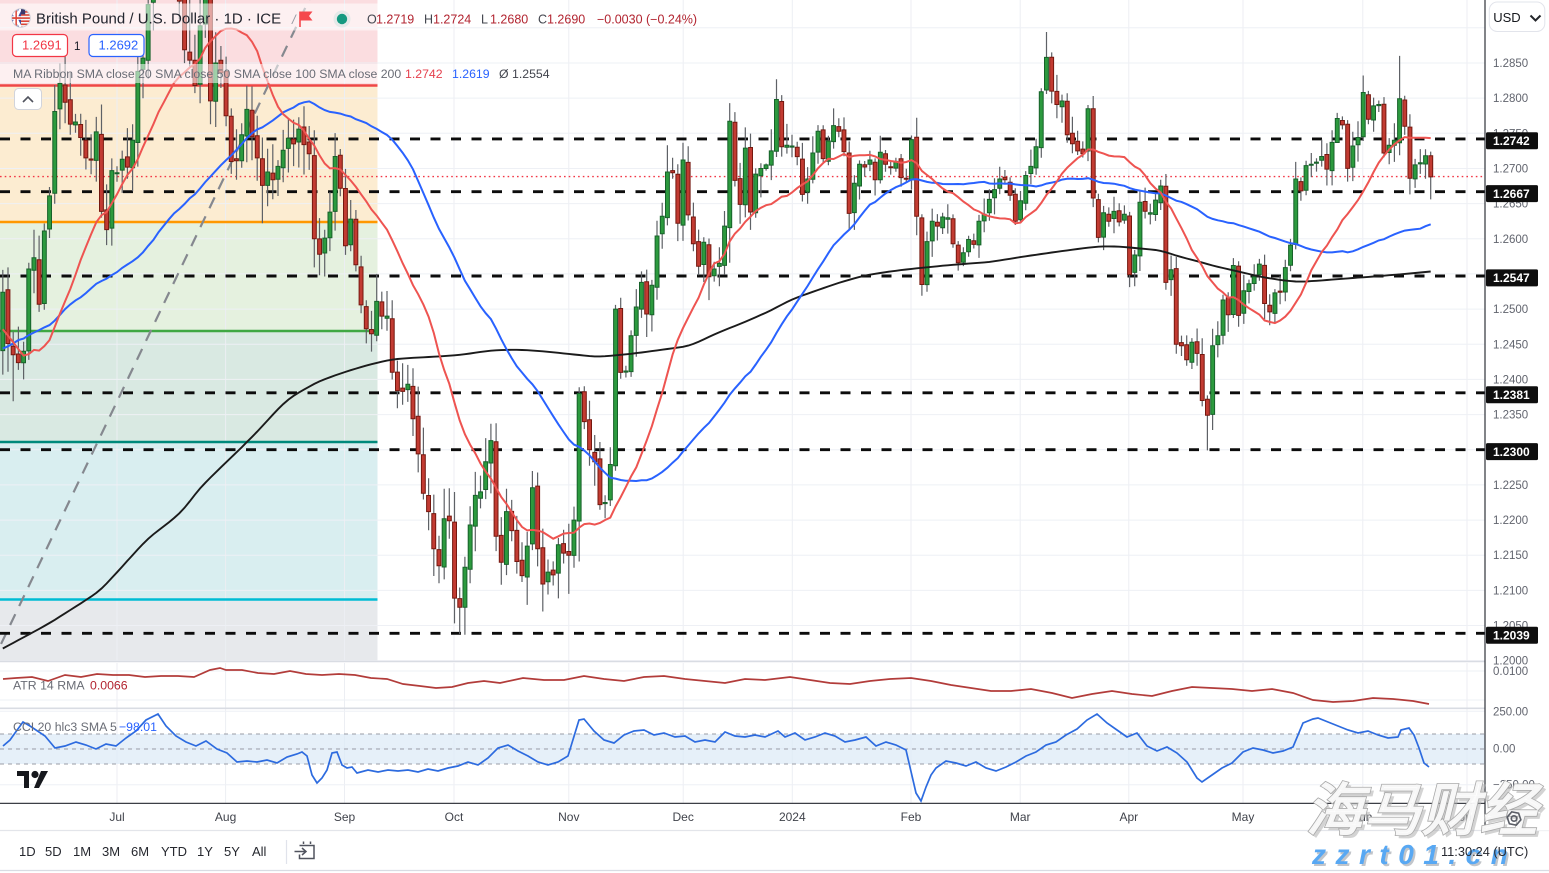 The width and height of the screenshot is (1549, 873). I want to click on svg-text: 1.2724, so click(452, 20).